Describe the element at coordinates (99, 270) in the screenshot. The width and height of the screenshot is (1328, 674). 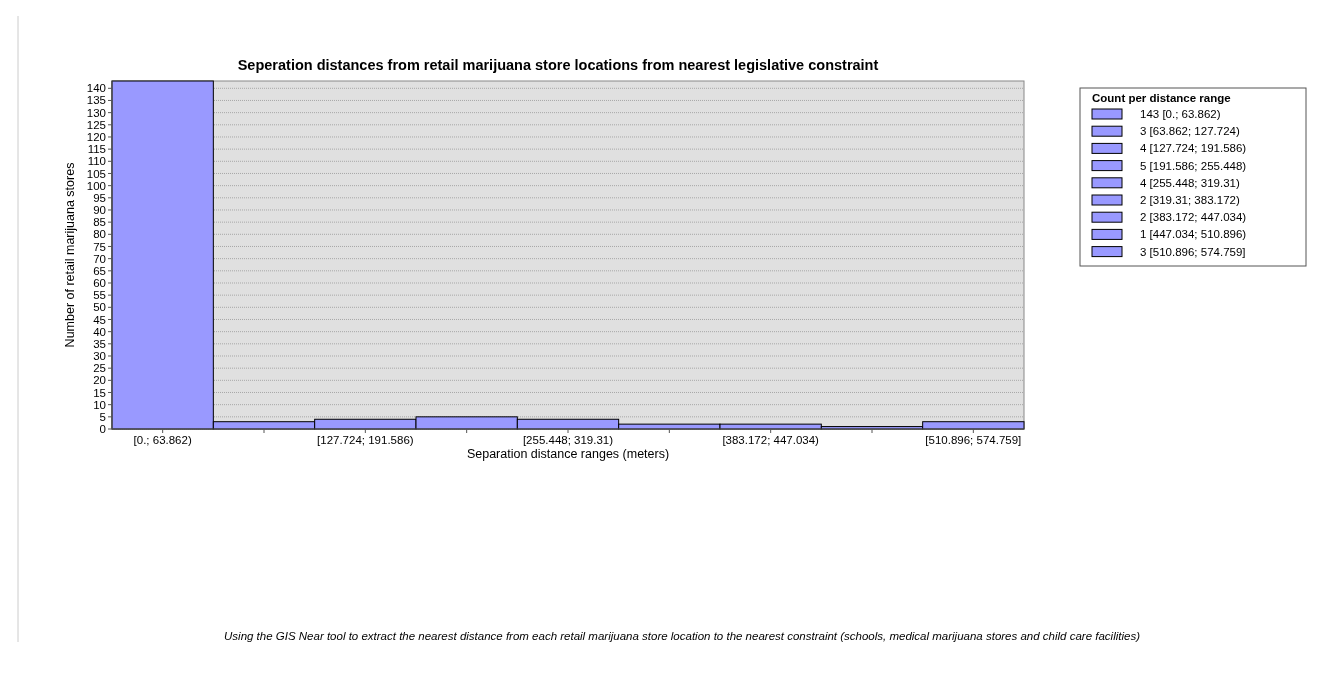
I see `y-tick-label: 65` at that location.